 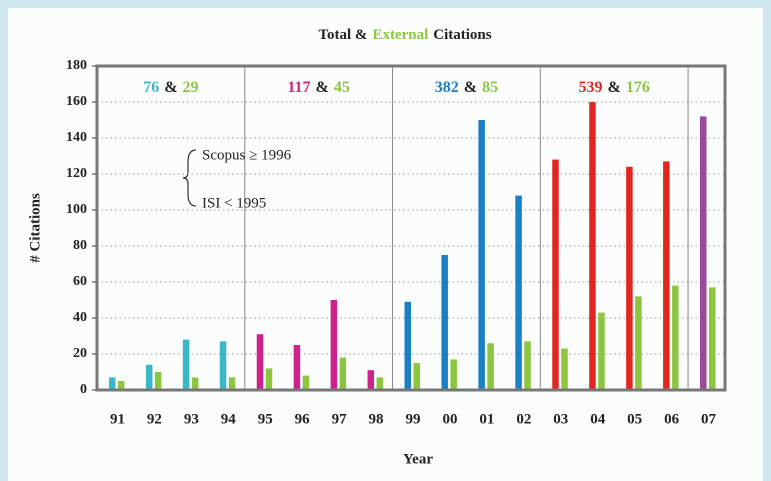 I want to click on group-label: 76 & 29, so click(x=170, y=87).